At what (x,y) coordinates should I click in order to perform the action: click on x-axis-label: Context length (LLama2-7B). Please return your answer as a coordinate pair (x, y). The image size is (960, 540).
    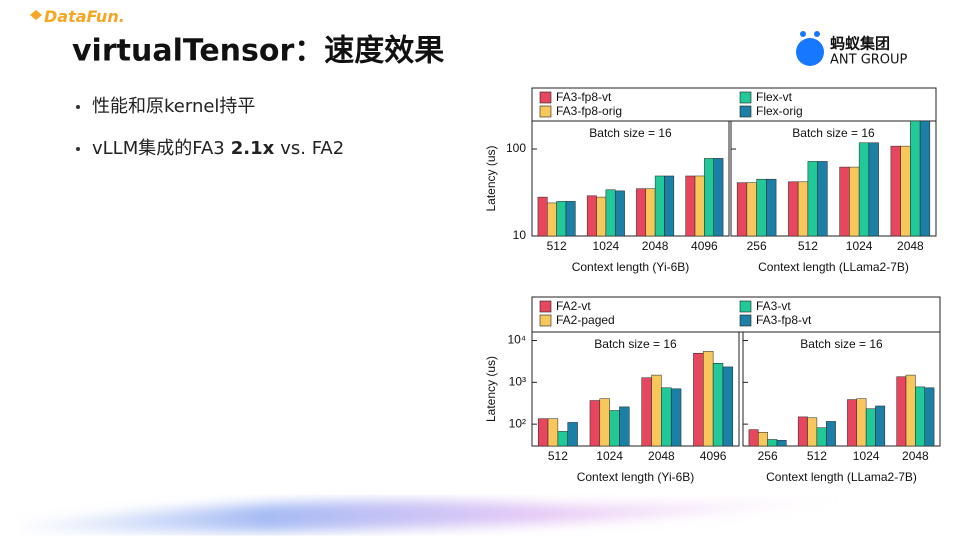
    Looking at the image, I should click on (841, 477).